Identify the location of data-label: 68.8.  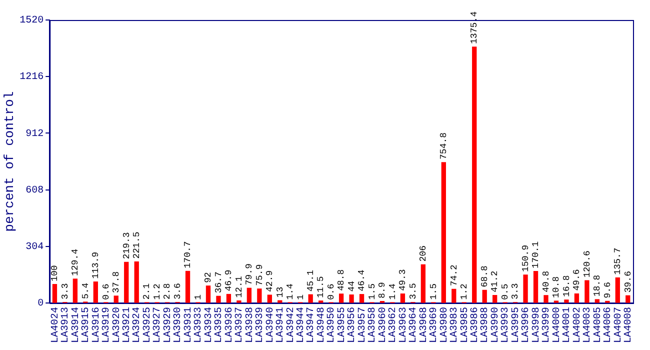
(485, 277).